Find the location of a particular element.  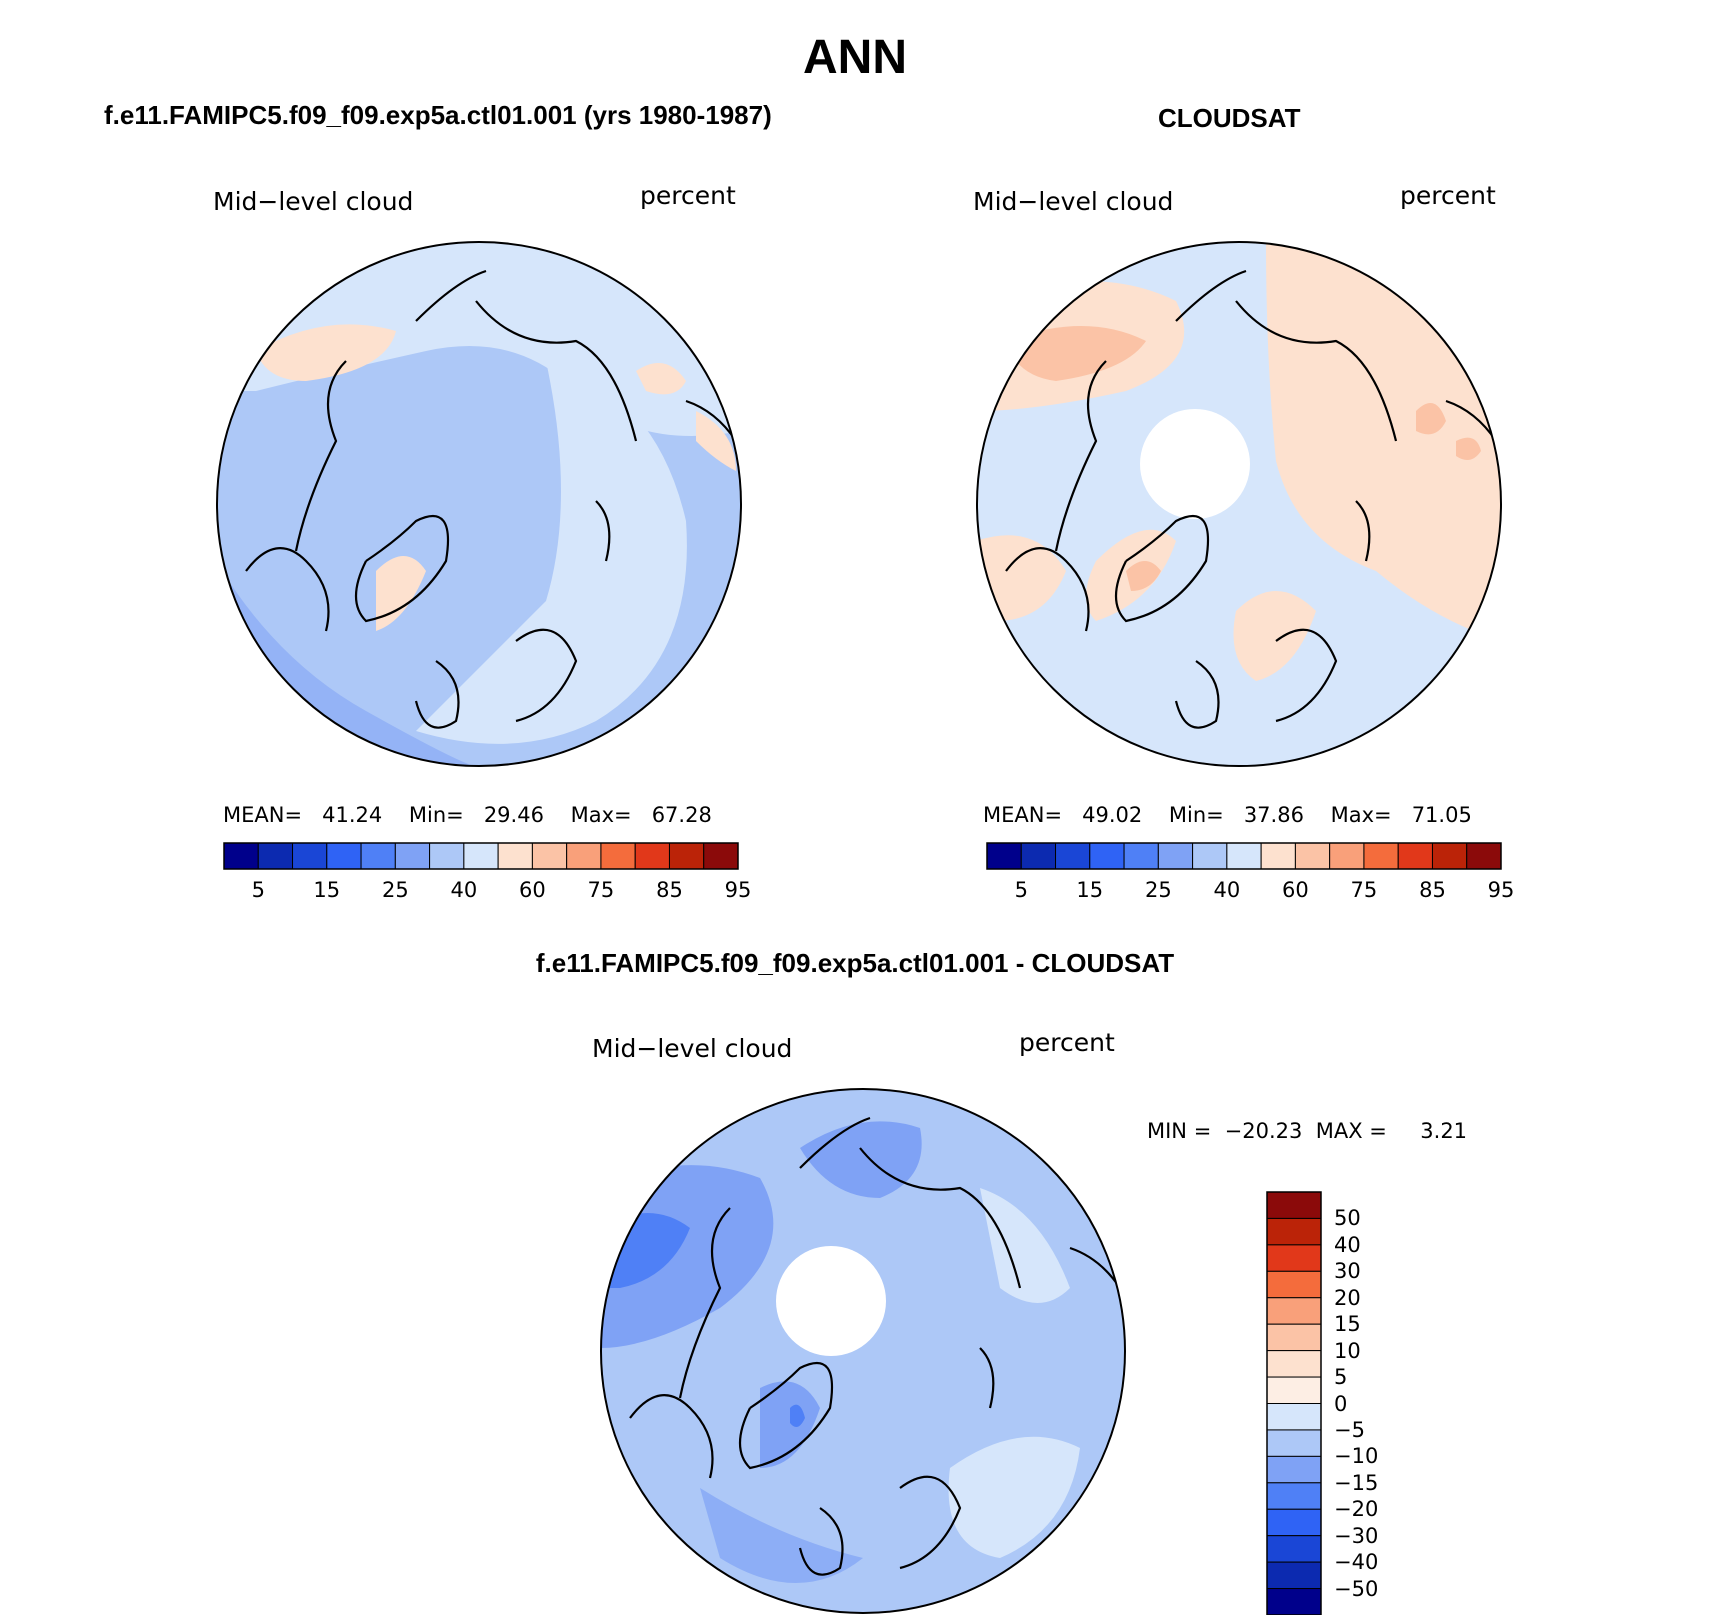

right-mean-label: MEAN= is located at coordinates (1023, 815).